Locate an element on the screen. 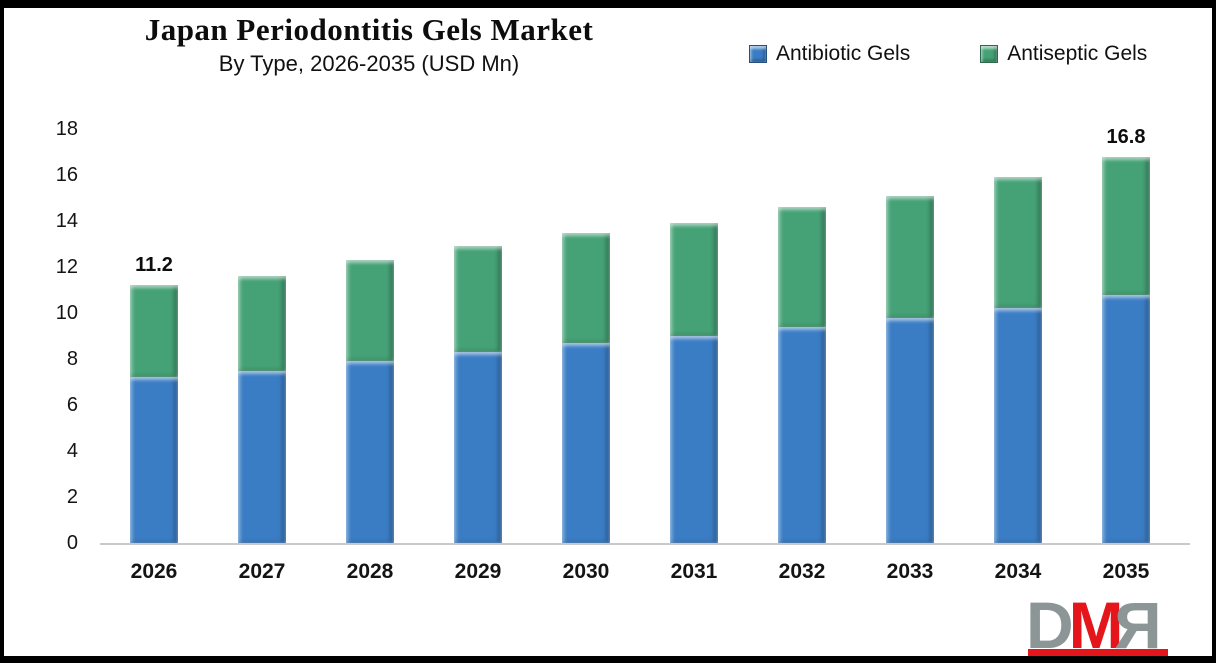 This screenshot has height=663, width=1216. x-tick-label-2032: 2032 is located at coordinates (802, 571).